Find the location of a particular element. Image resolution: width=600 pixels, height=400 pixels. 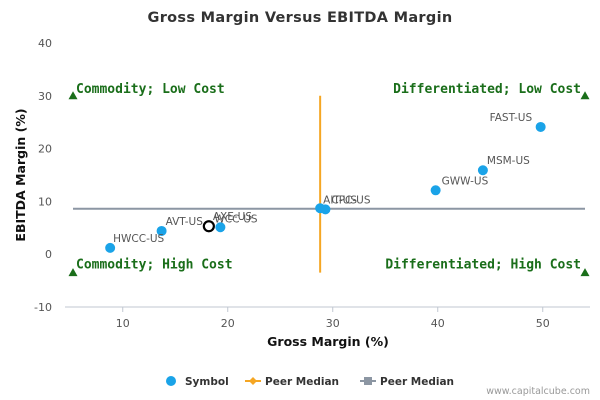

legend-diamond-marker is located at coordinates (253, 381).